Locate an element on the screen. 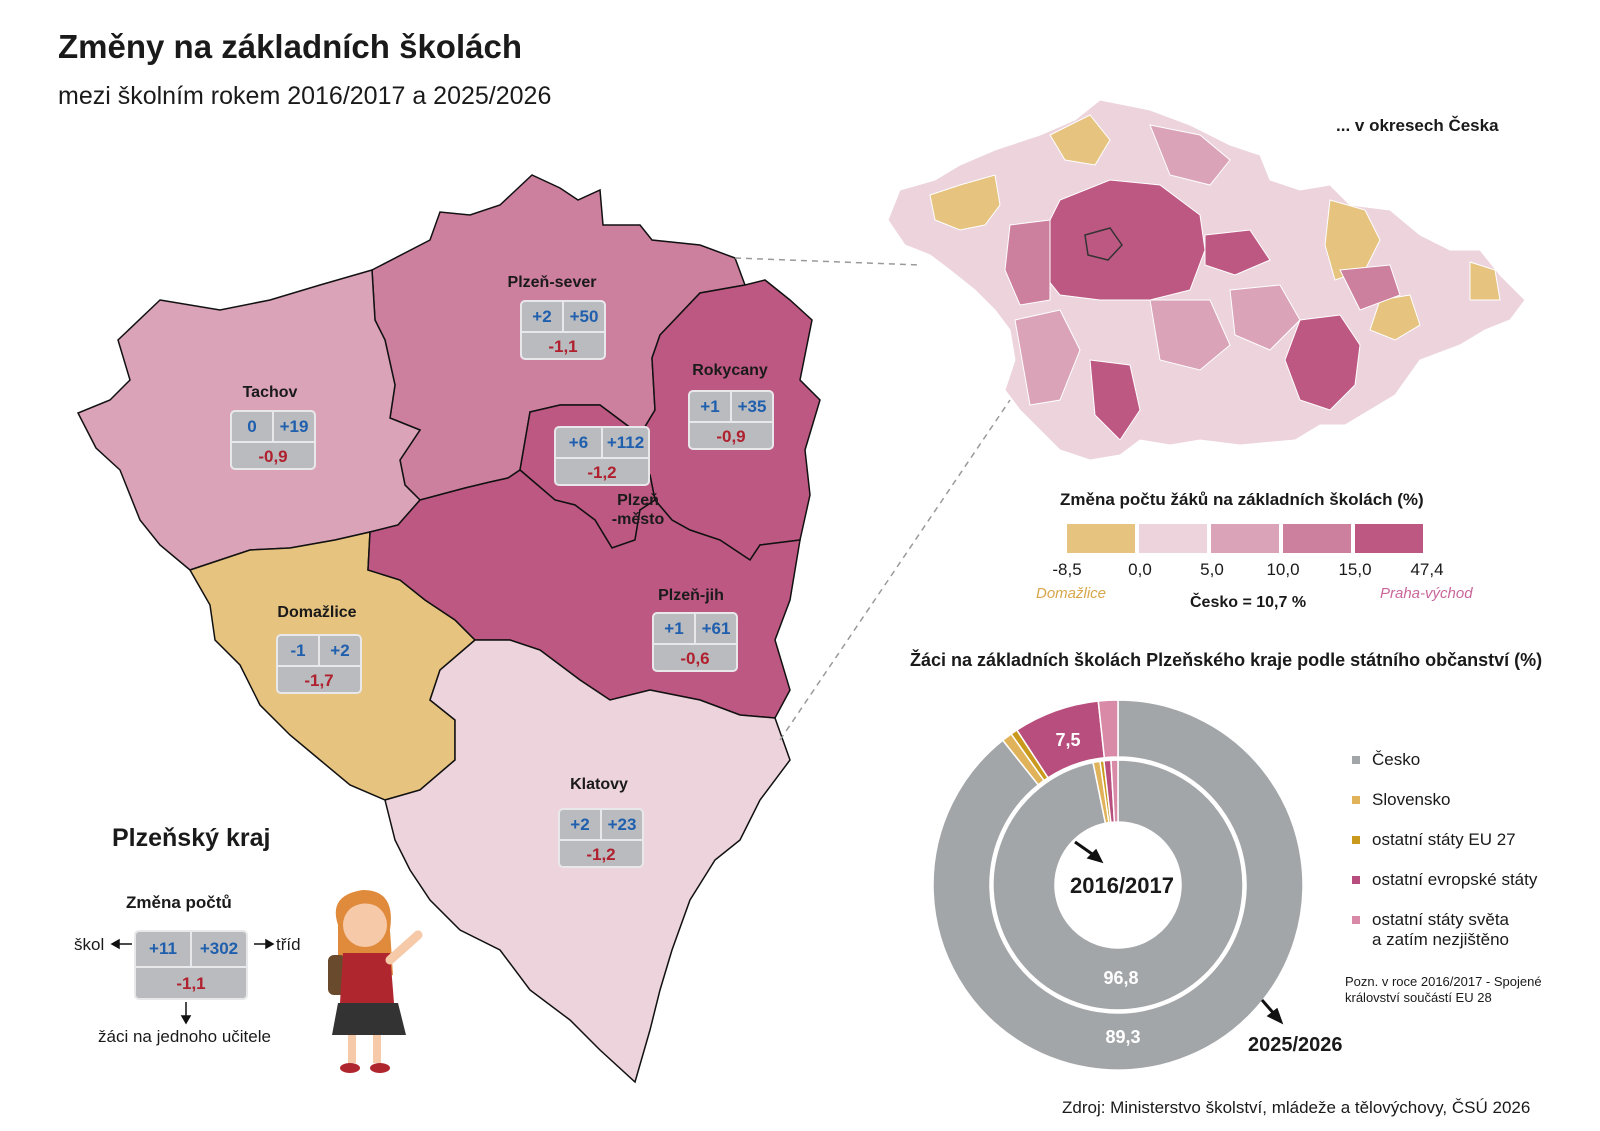  cz-district-north-east is located at coordinates (1190, 155).